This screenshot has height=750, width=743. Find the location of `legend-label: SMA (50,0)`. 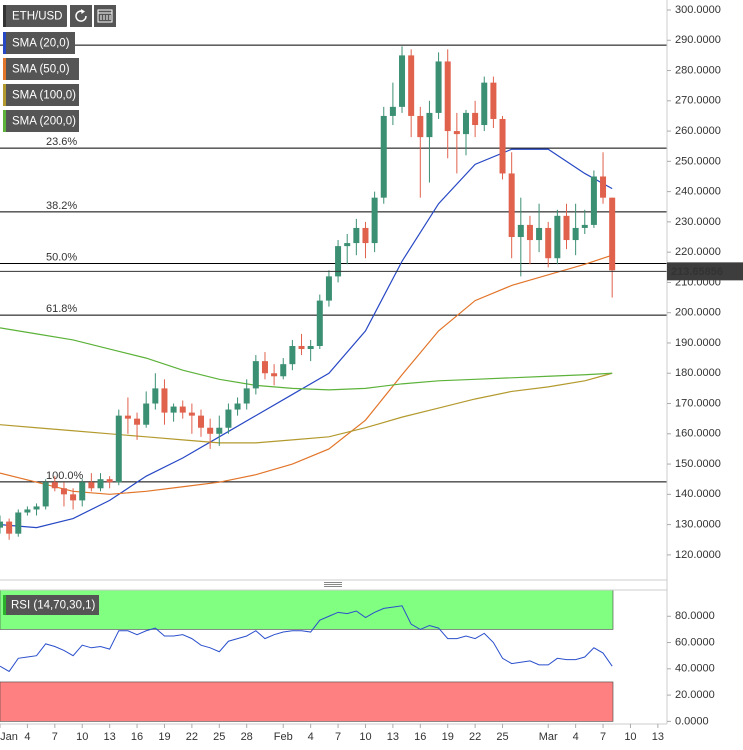

legend-label: SMA (50,0) is located at coordinates (41, 70).